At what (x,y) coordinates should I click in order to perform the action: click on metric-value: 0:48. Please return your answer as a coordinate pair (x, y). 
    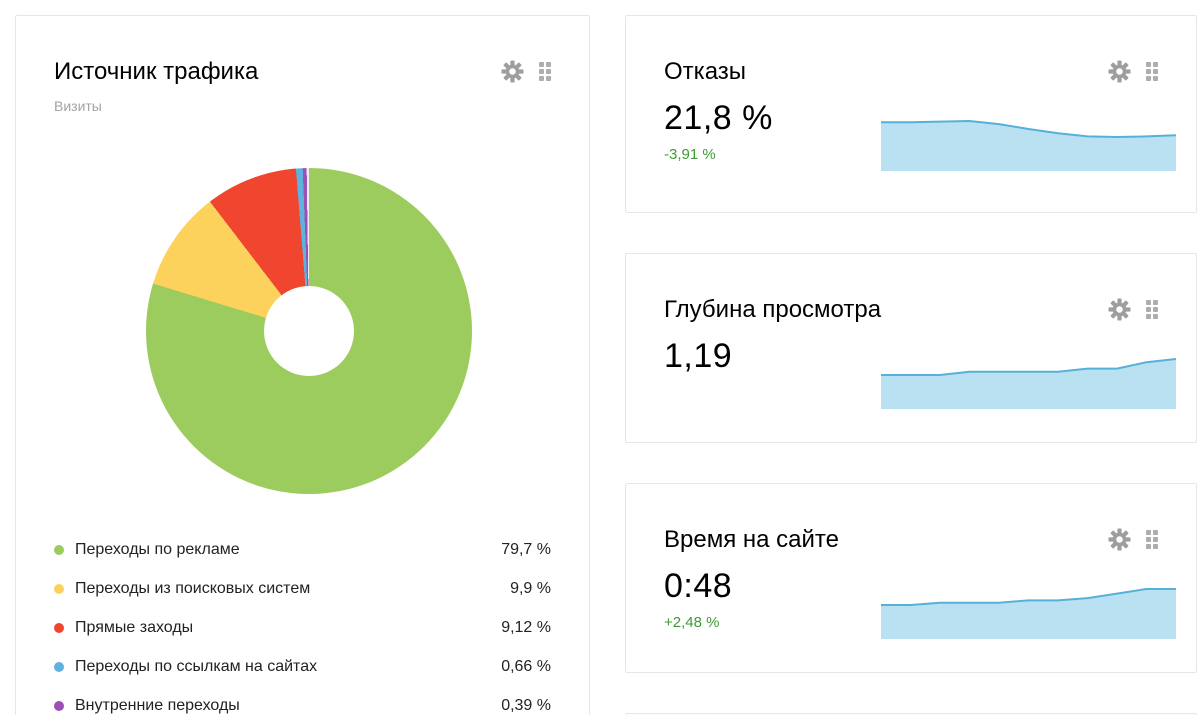
    Looking at the image, I should click on (698, 586).